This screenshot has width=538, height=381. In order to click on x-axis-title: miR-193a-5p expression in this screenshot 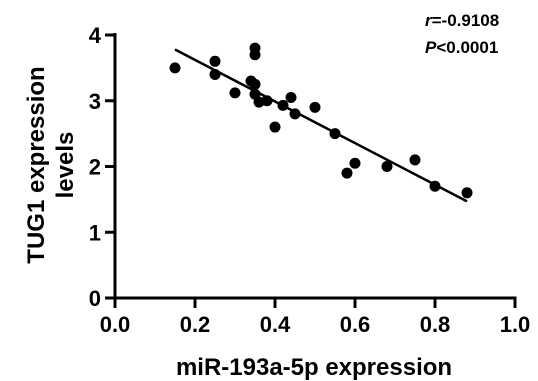, I will do `click(314, 367)`.